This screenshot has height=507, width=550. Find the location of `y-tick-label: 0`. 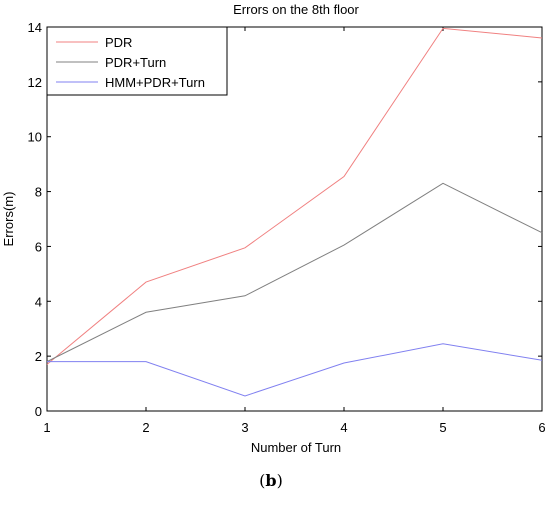

y-tick-label: 0 is located at coordinates (38, 411).